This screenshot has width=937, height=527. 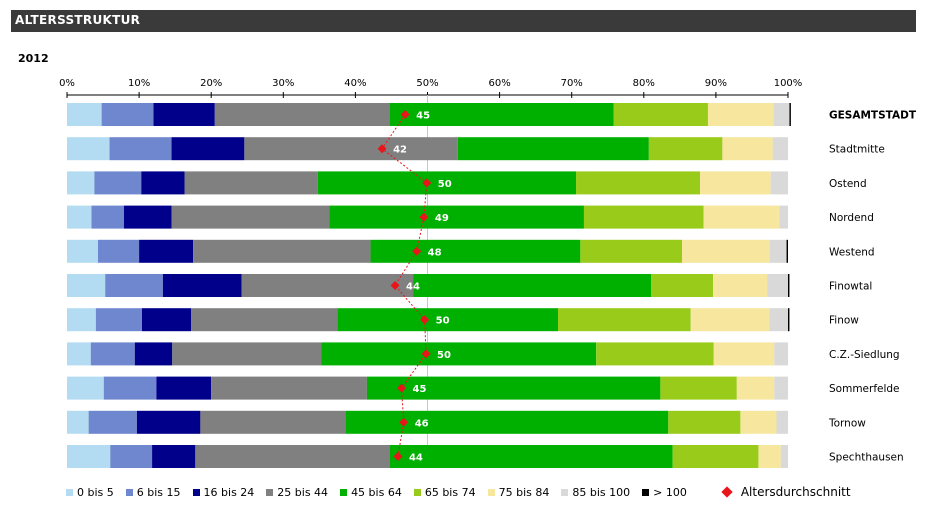 I want to click on legend-label: 45 bis 64, so click(x=376, y=492).